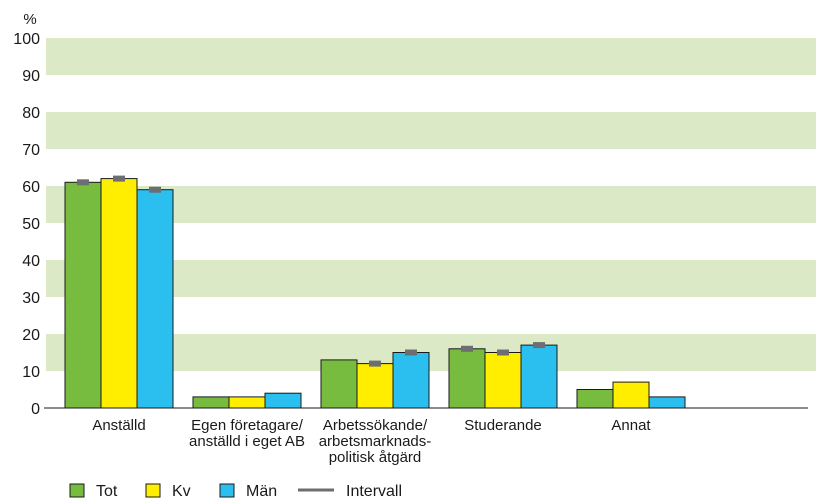  What do you see at coordinates (247, 441) in the screenshot?
I see `x-tick-label: anställd i eget AB` at bounding box center [247, 441].